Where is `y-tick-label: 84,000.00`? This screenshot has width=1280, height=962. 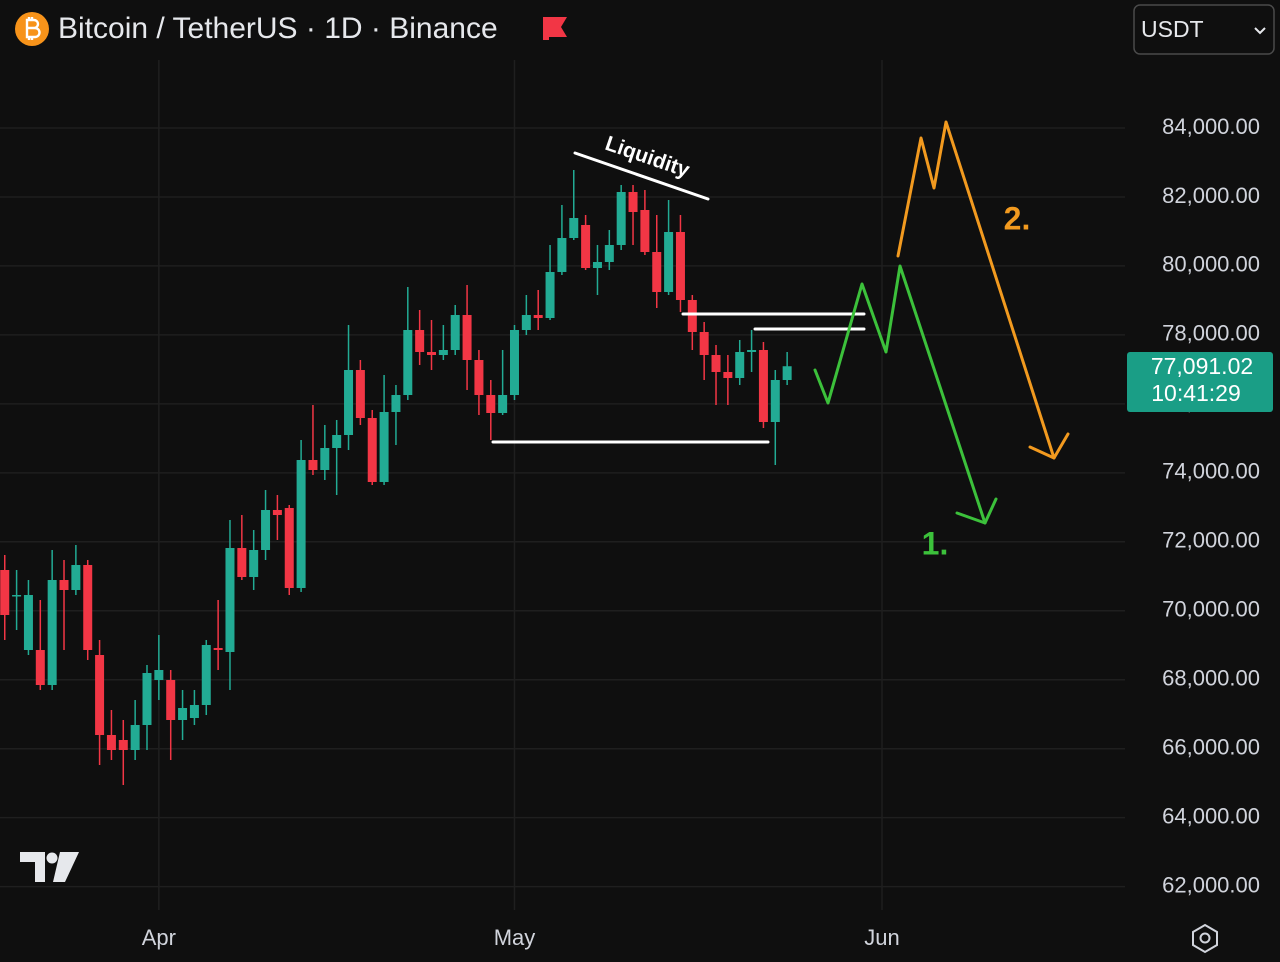 y-tick-label: 84,000.00 is located at coordinates (1211, 126).